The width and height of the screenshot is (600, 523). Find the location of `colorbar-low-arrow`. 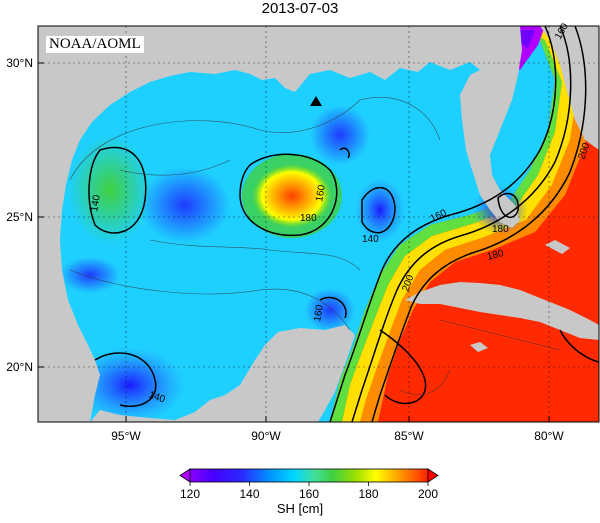

colorbar-low-arrow is located at coordinates (185, 475).